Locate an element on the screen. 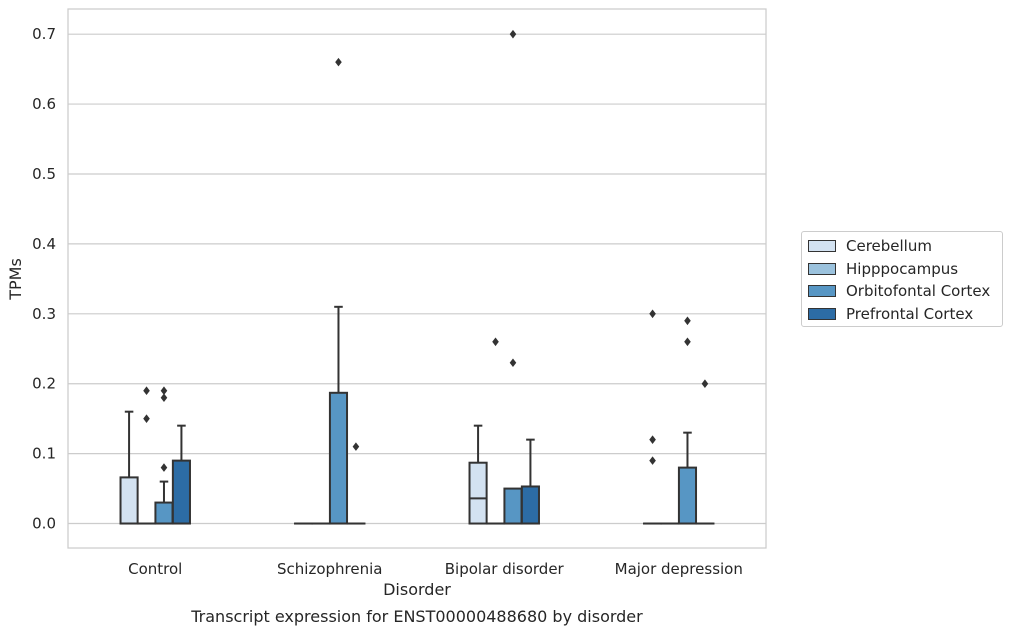  y-tick-label: 0.2 is located at coordinates (44, 384).